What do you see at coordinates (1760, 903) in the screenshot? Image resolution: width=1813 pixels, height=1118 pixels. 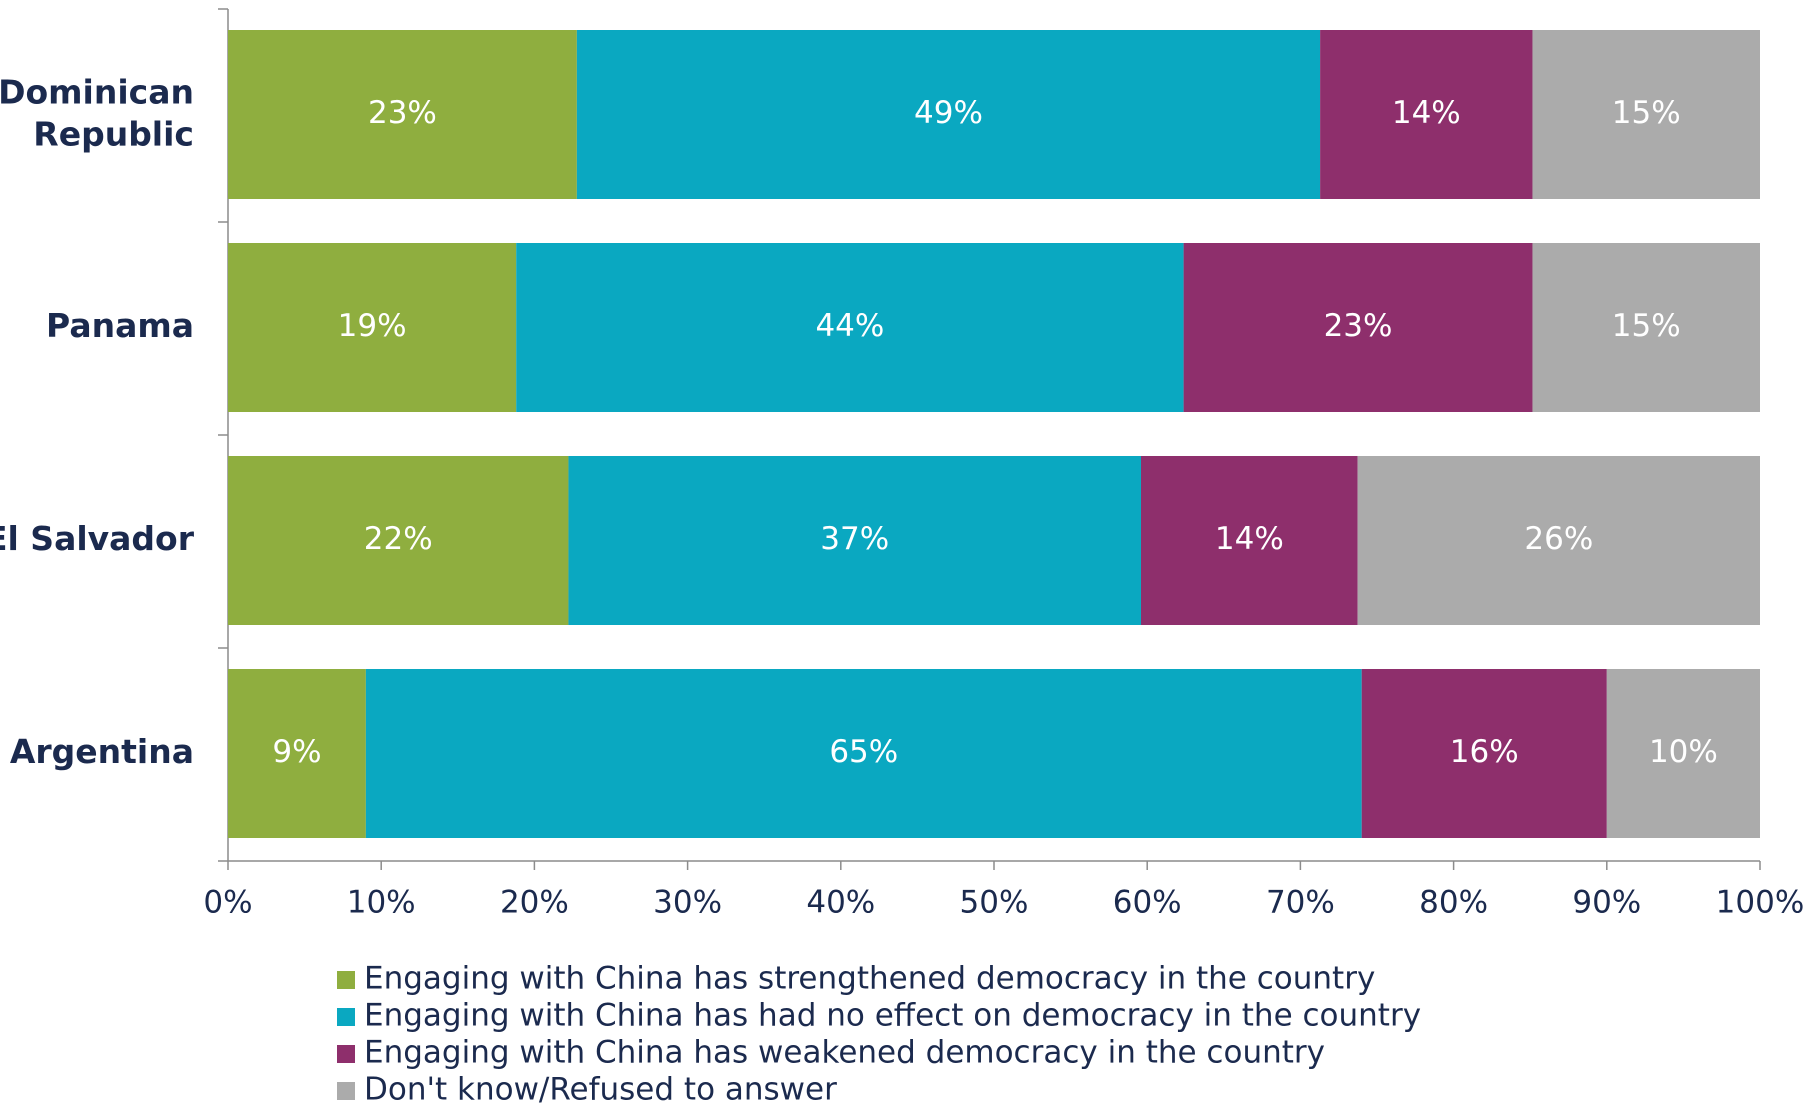 I see `x-tick-label: 100%` at bounding box center [1760, 903].